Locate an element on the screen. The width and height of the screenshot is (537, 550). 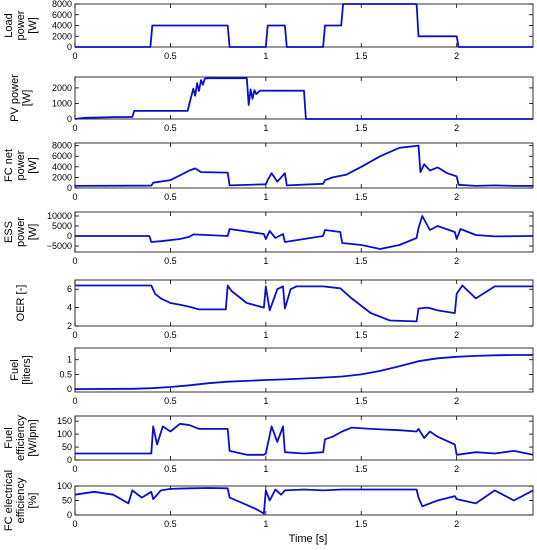
y-axis-label-line: FC electrical is located at coordinates (9, 500).